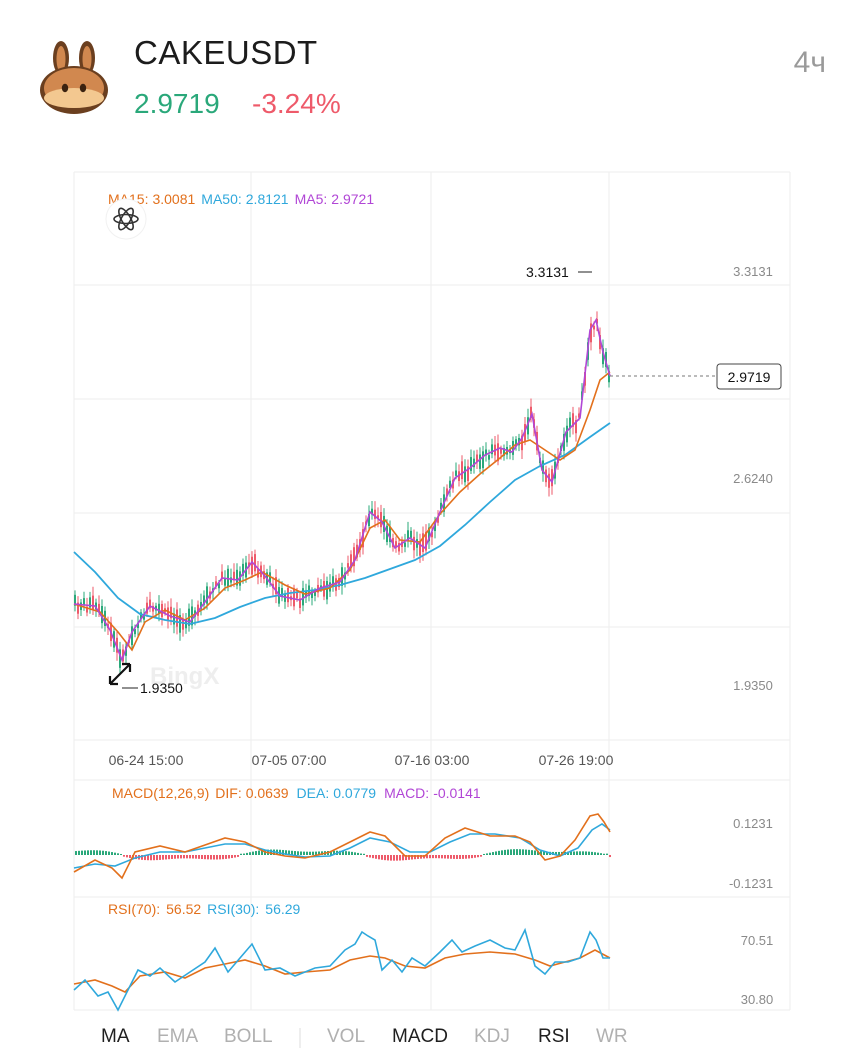 This screenshot has width=864, height=1052. What do you see at coordinates (576, 760) in the screenshot?
I see `time-axis-label: 07-26 19:00` at bounding box center [576, 760].